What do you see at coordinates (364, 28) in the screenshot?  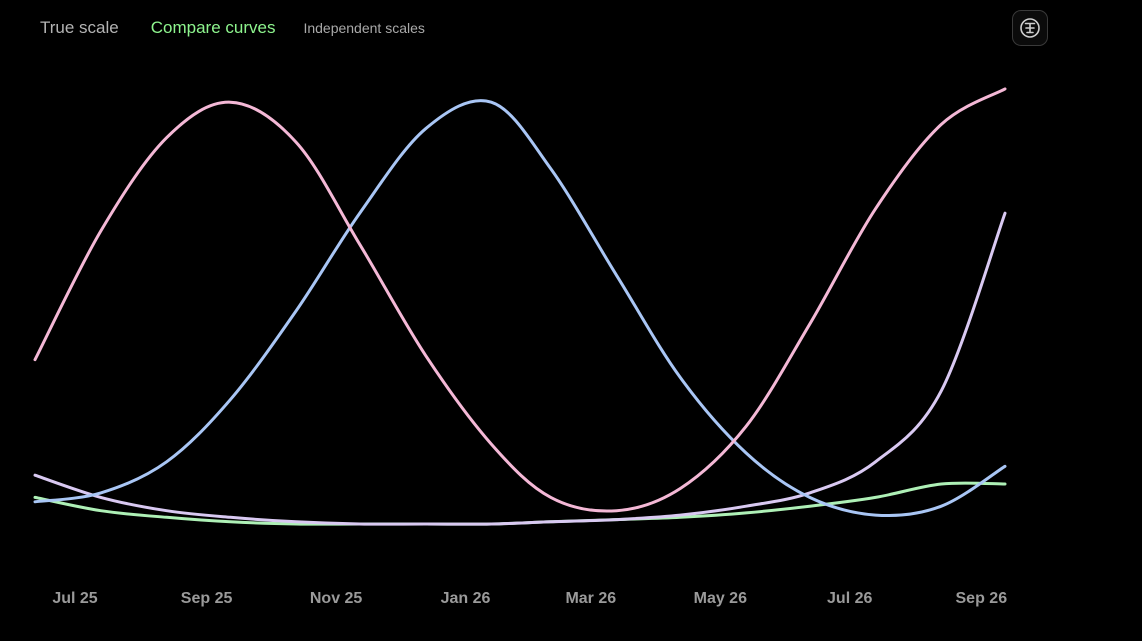 I see `tab-independent-scales: Independent scales` at bounding box center [364, 28].